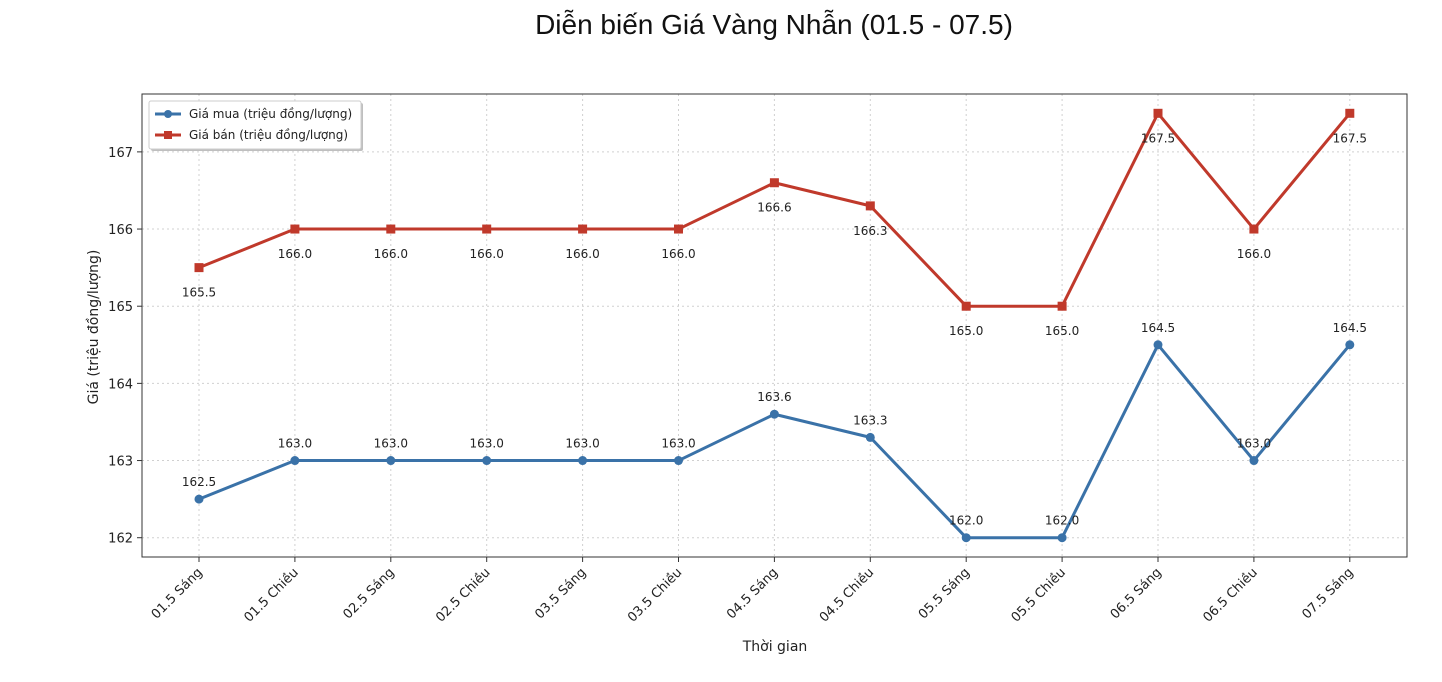  Describe the element at coordinates (870, 231) in the screenshot. I see `data-label: 166.3` at that location.